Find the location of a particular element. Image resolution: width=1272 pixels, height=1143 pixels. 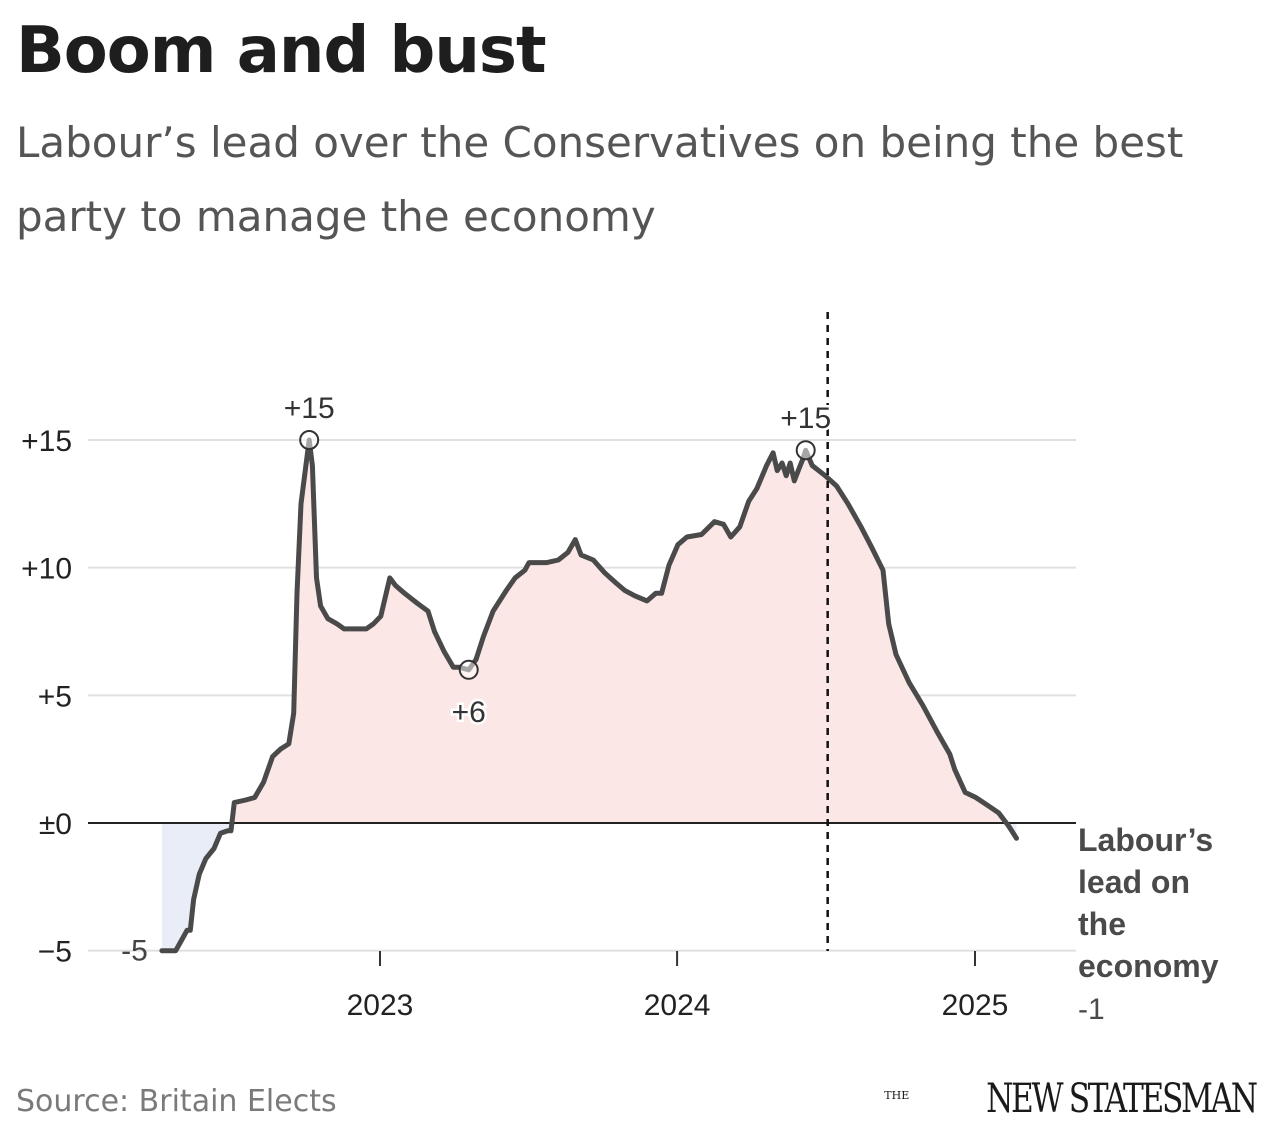

y-tick-label: +5 is located at coordinates (55, 696).